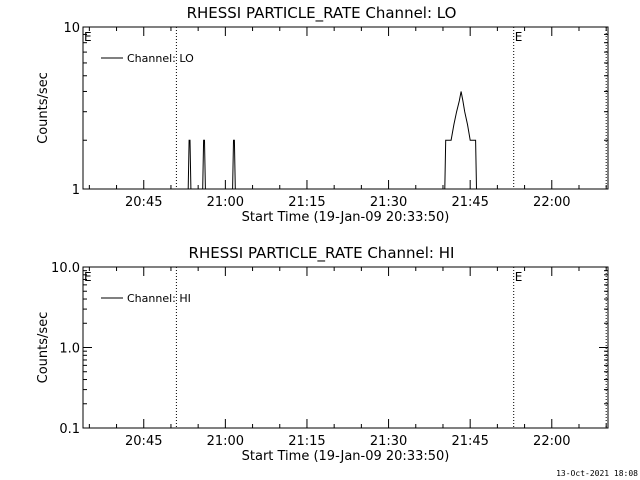 The width and height of the screenshot is (640, 480). What do you see at coordinates (322, 253) in the screenshot?
I see `chart-title: RHESSI PARTICLE_RATE Channel: HI` at bounding box center [322, 253].